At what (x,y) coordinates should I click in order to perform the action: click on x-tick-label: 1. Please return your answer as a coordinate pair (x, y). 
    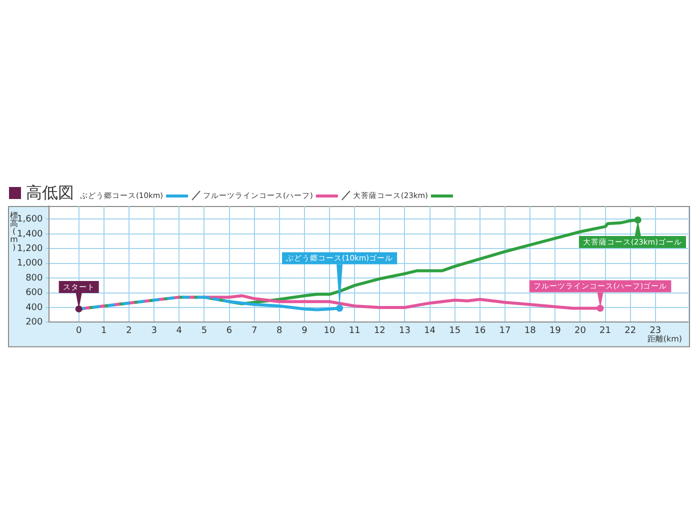
    Looking at the image, I should click on (104, 331).